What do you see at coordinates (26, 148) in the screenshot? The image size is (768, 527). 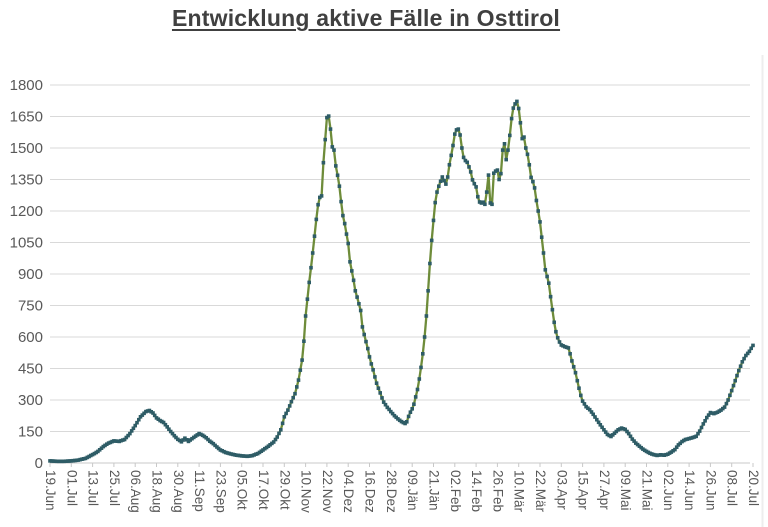 I see `y-tick-label: 1500` at bounding box center [26, 148].